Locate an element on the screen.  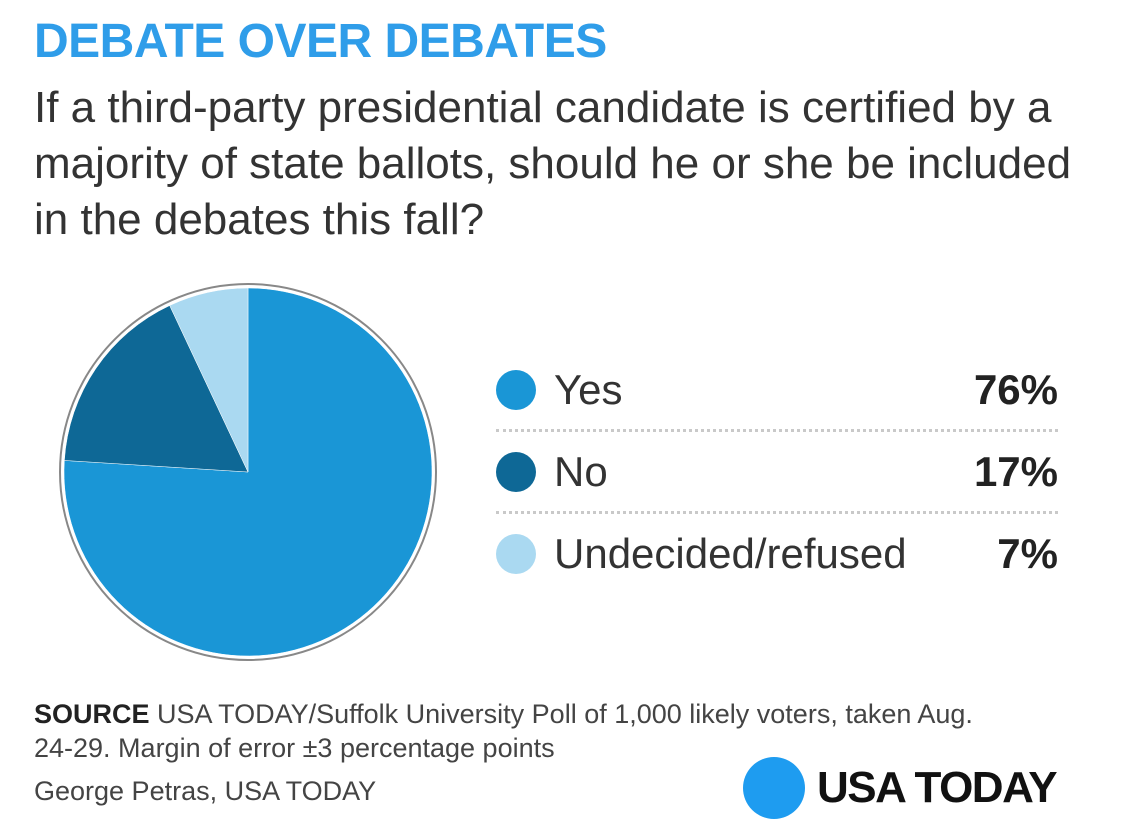
legend-item-no: No 17% is located at coordinates (777, 473).